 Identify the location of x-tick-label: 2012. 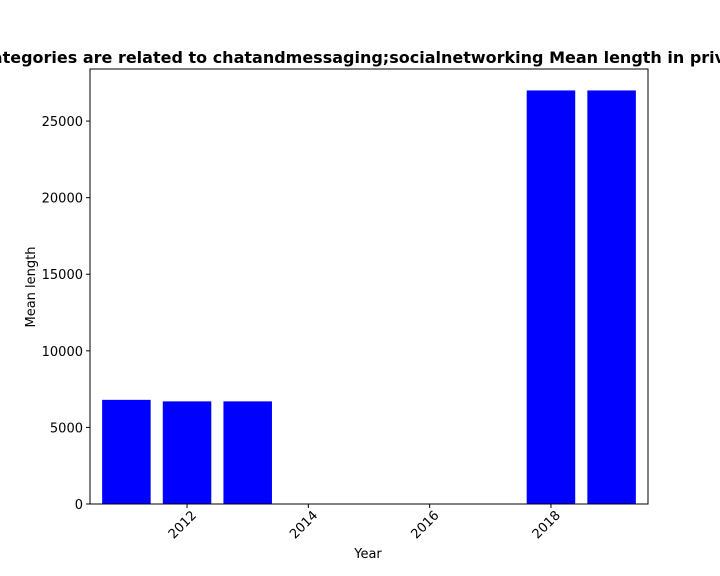
(183, 525).